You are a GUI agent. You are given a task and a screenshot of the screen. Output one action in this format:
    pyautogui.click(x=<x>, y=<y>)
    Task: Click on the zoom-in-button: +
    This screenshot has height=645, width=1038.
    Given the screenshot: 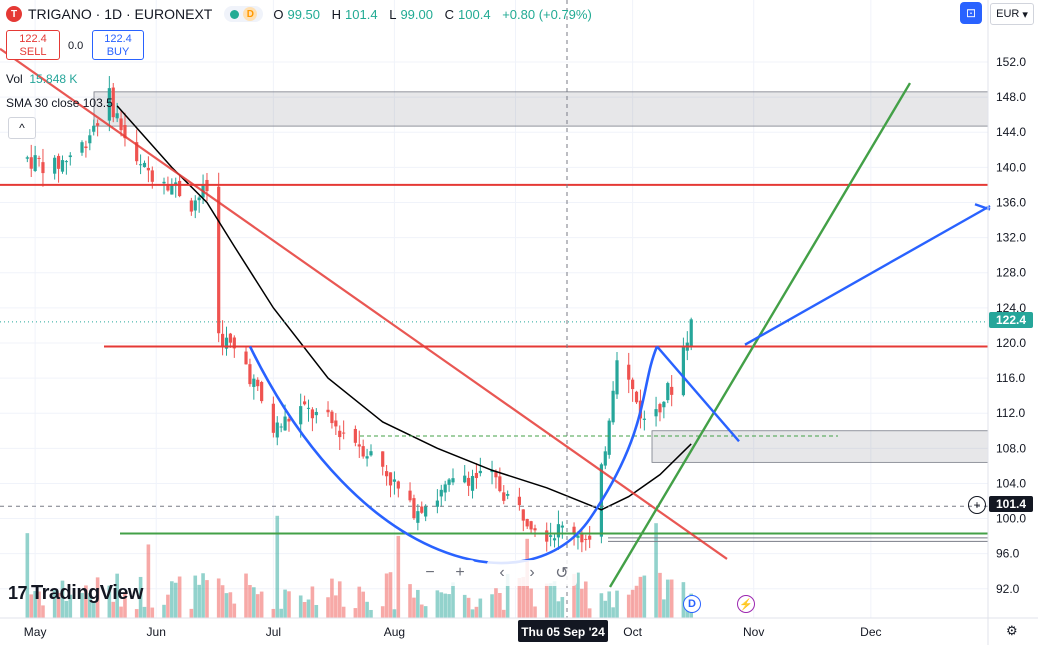 What is the action you would take?
    pyautogui.click(x=460, y=572)
    